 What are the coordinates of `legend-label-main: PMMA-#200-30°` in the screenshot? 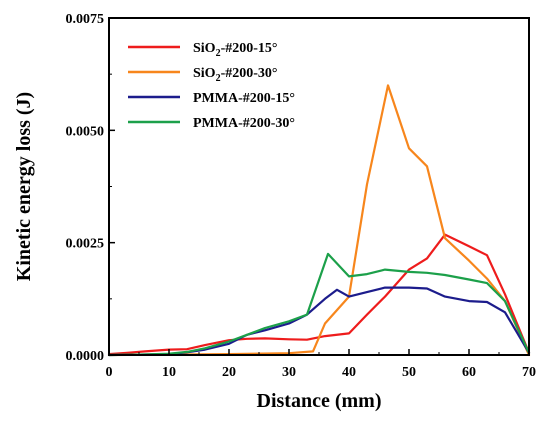 It's located at (244, 123).